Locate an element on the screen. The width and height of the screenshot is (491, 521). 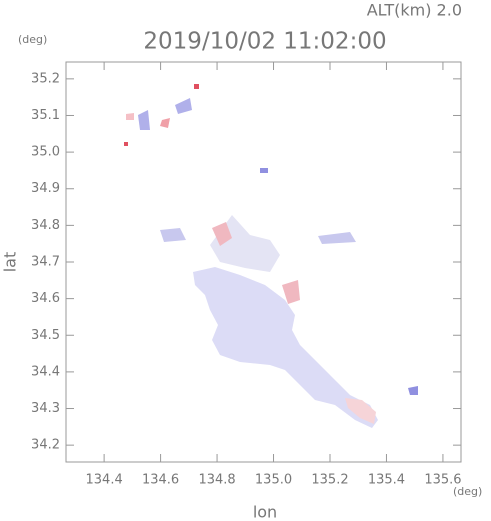
y-tick-label: 34.6 is located at coordinates (45, 298).